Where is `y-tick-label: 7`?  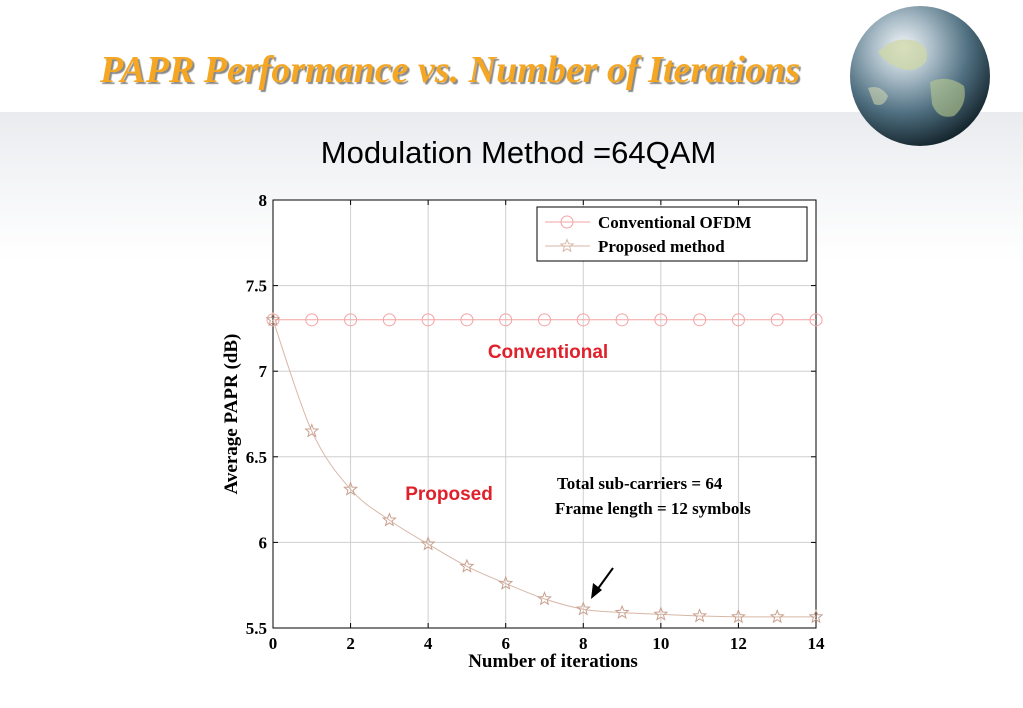 y-tick-label: 7 is located at coordinates (263, 371).